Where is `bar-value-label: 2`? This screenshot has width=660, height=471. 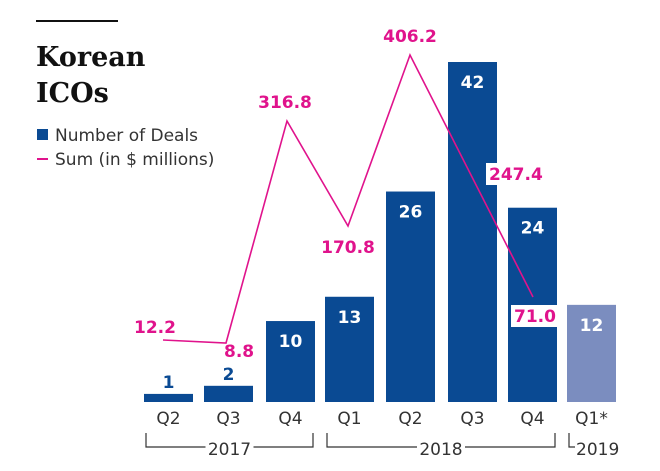
bar-value-label: 2 is located at coordinates (229, 375).